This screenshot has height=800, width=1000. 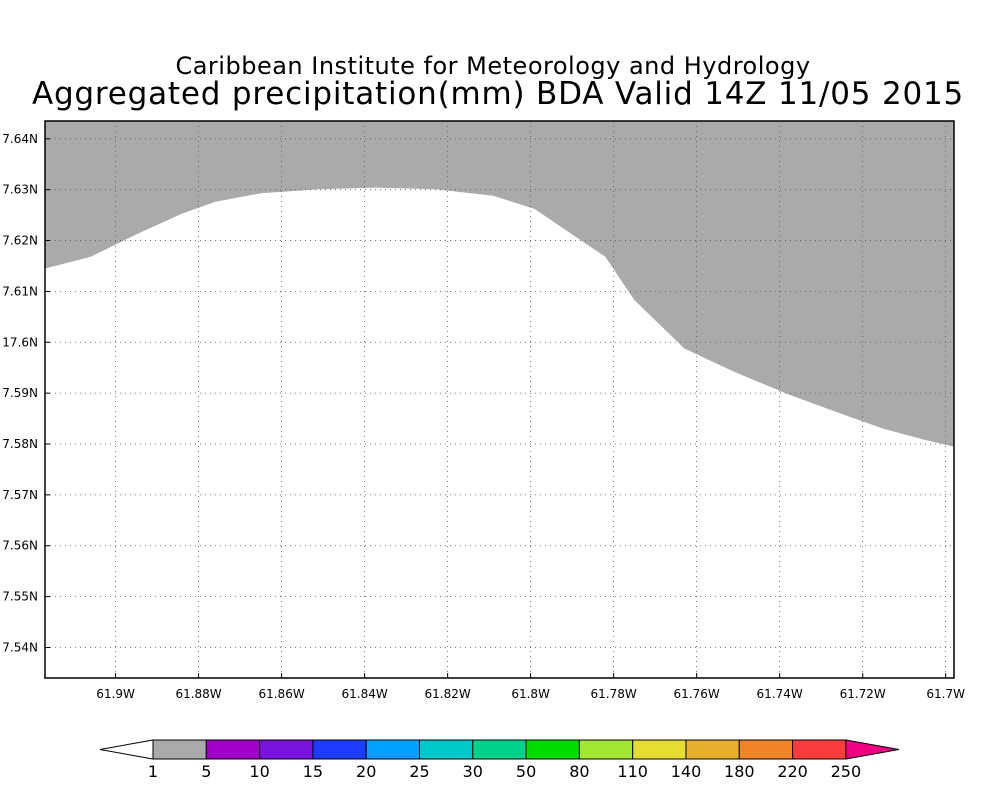 I want to click on colorbar-label: 220, so click(x=792, y=771).